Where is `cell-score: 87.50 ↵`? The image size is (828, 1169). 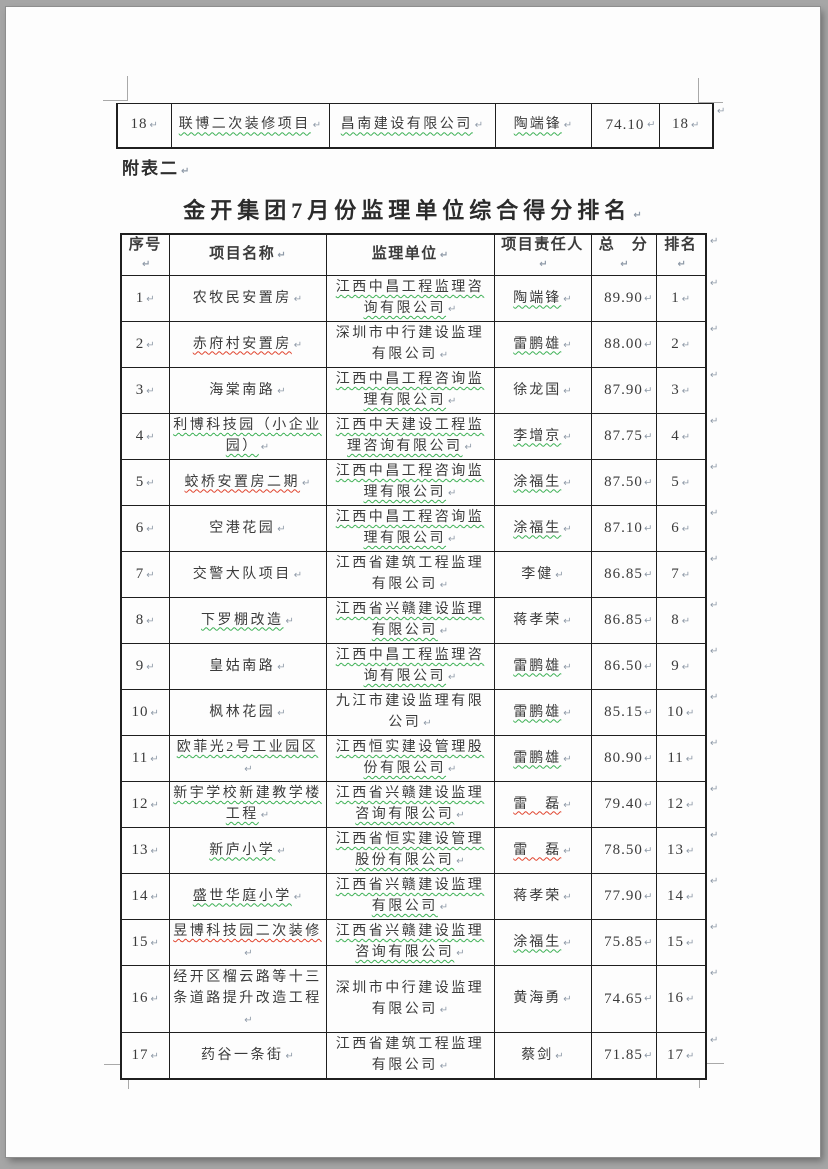 cell-score: 87.50 ↵ is located at coordinates (623, 482).